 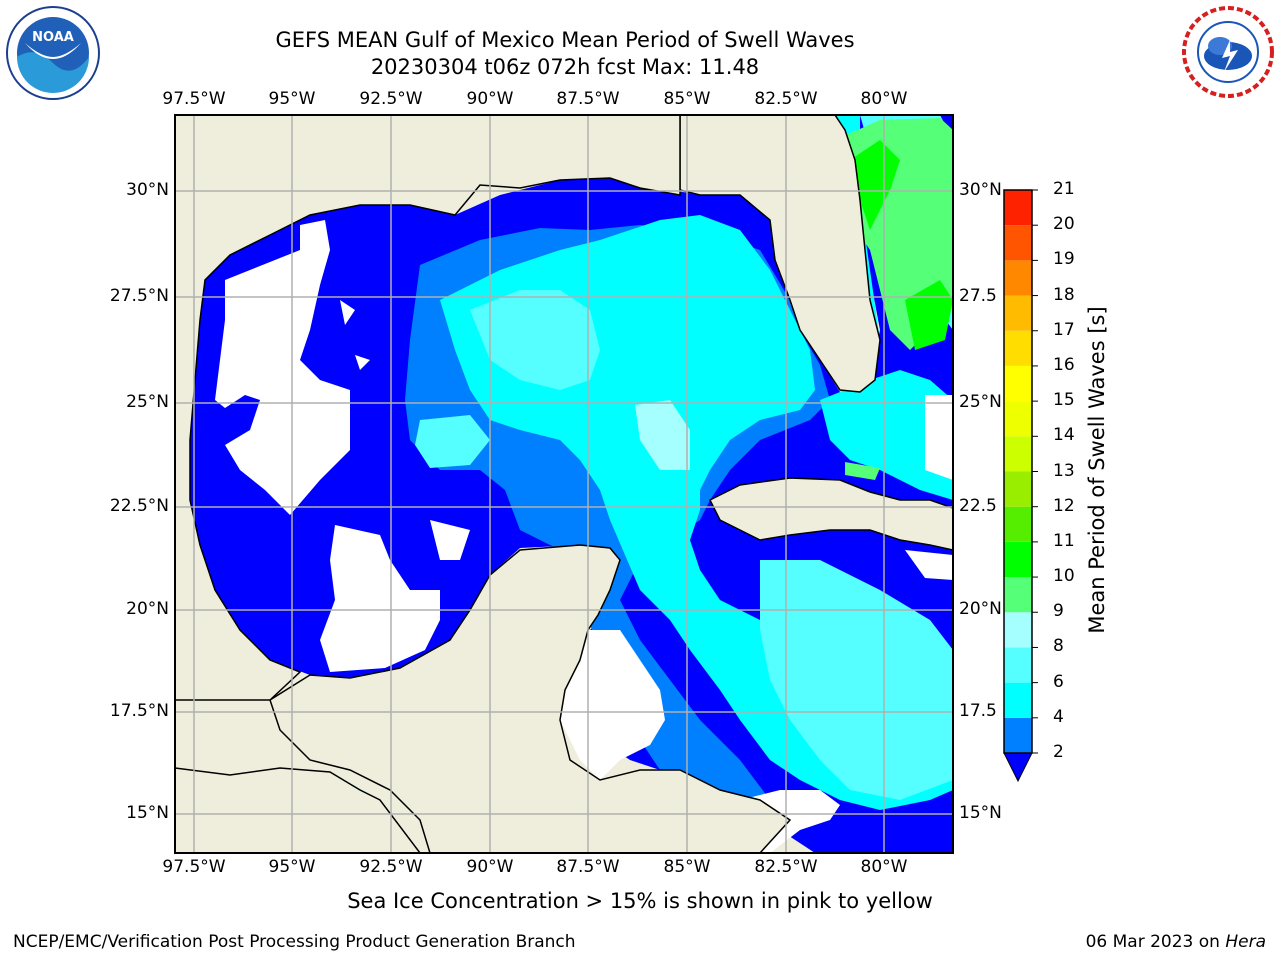 What do you see at coordinates (1228, 52) in the screenshot?
I see `nws-logo` at bounding box center [1228, 52].